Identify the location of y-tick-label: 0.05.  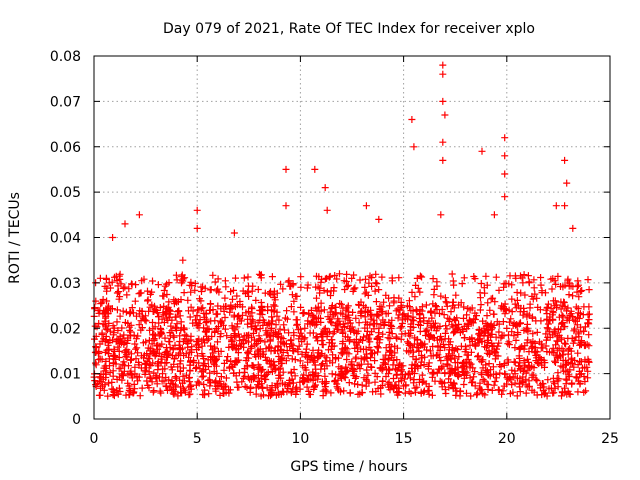
(65, 193).